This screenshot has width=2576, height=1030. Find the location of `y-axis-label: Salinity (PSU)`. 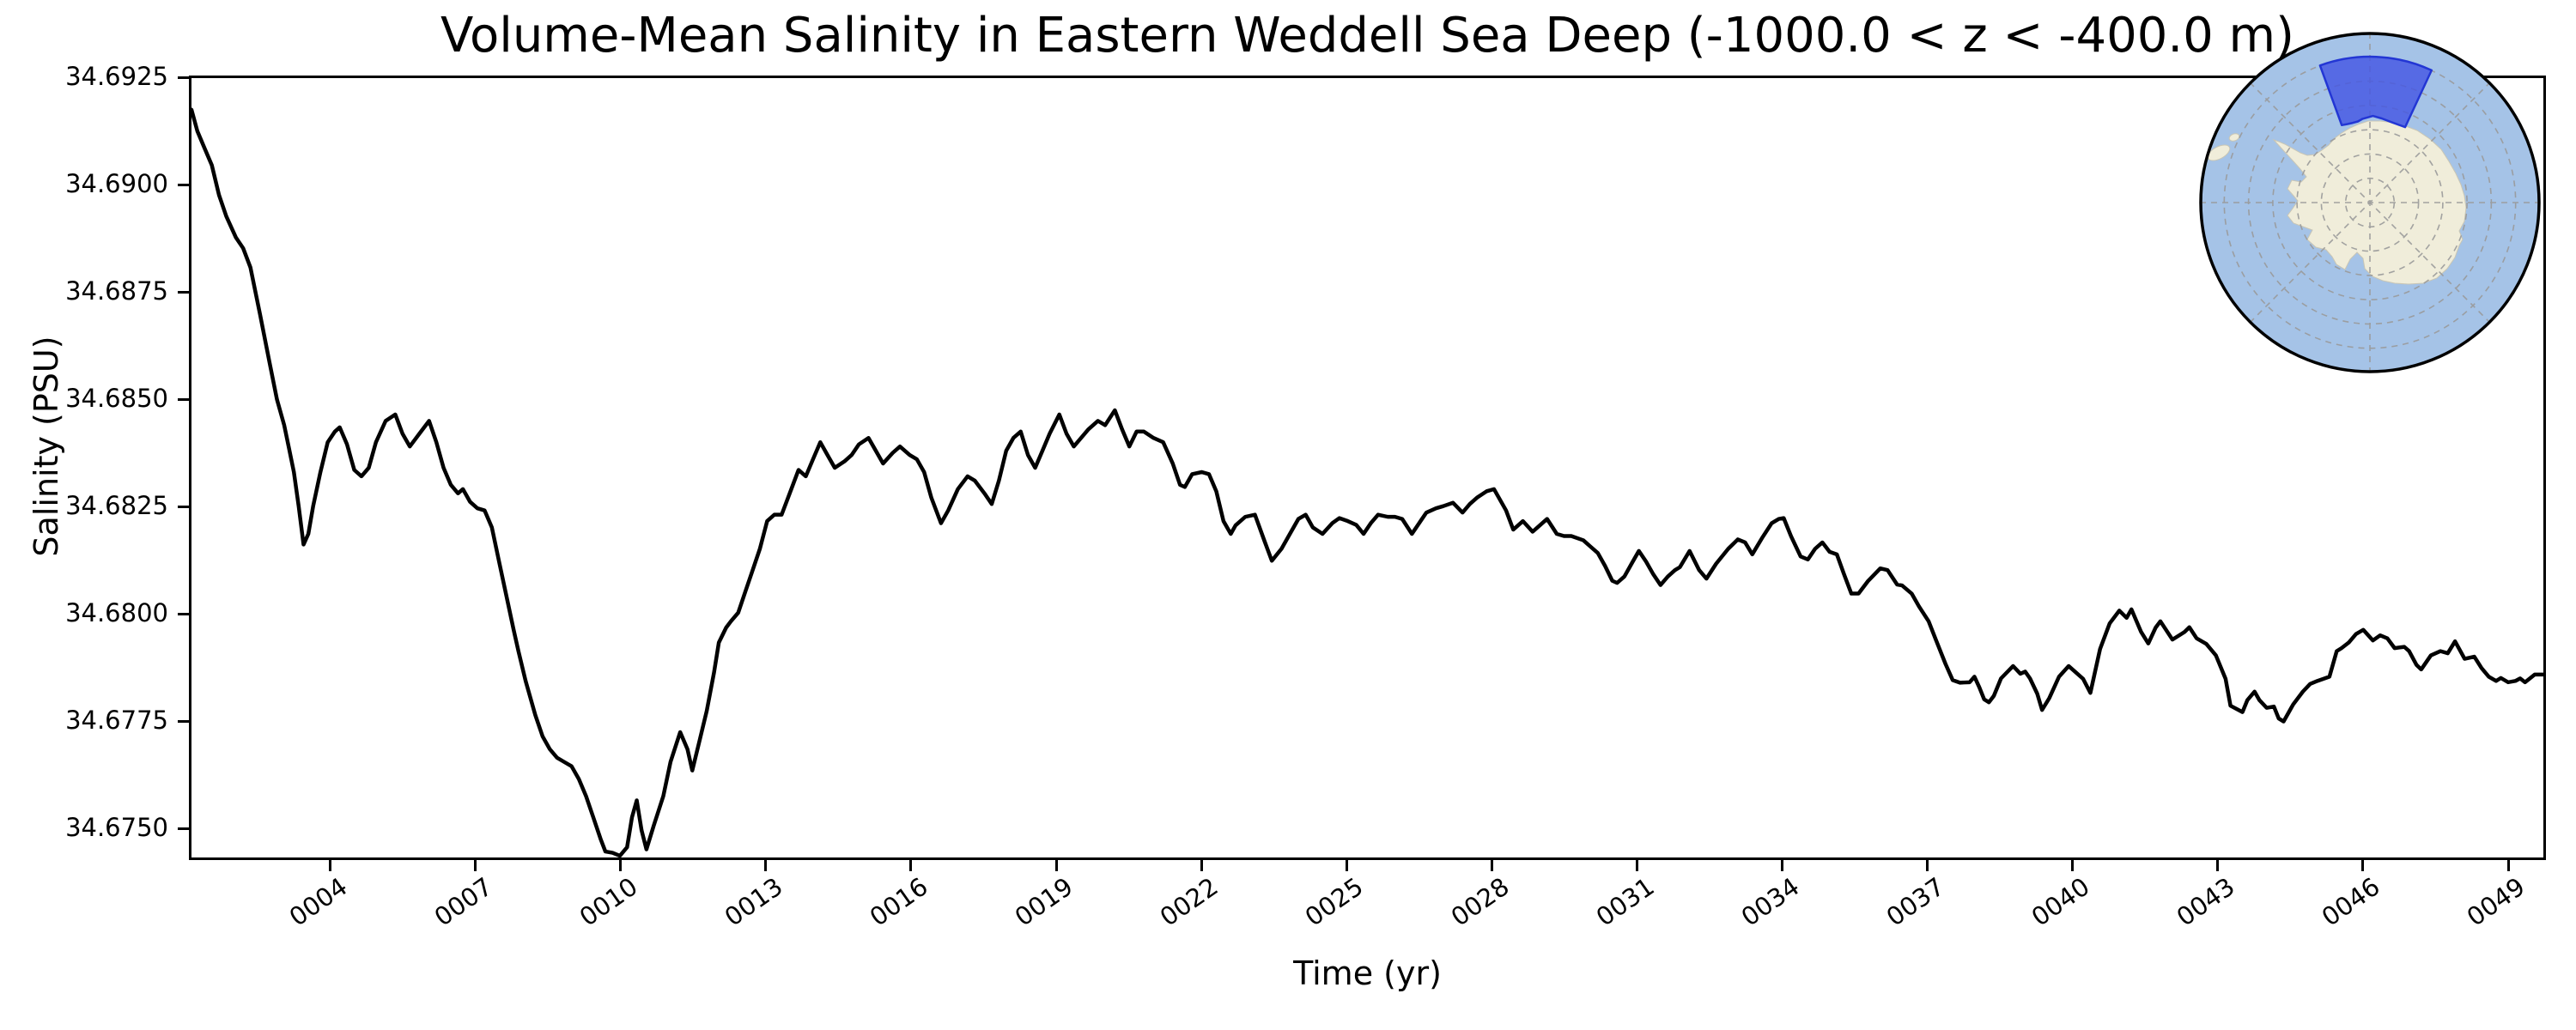

y-axis-label: Salinity (PSU) is located at coordinates (46, 446).